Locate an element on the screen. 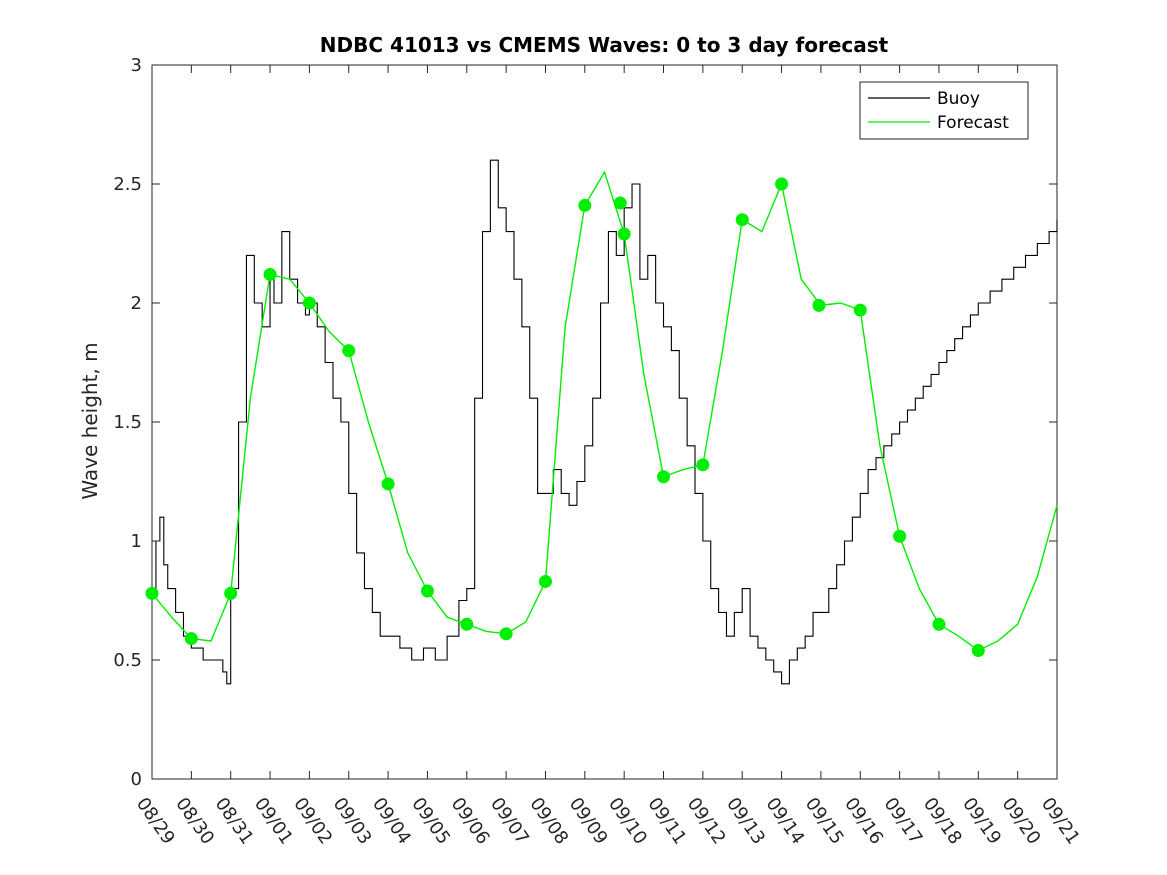 The width and height of the screenshot is (1167, 875). y-tick-label: 3 is located at coordinates (136, 65).